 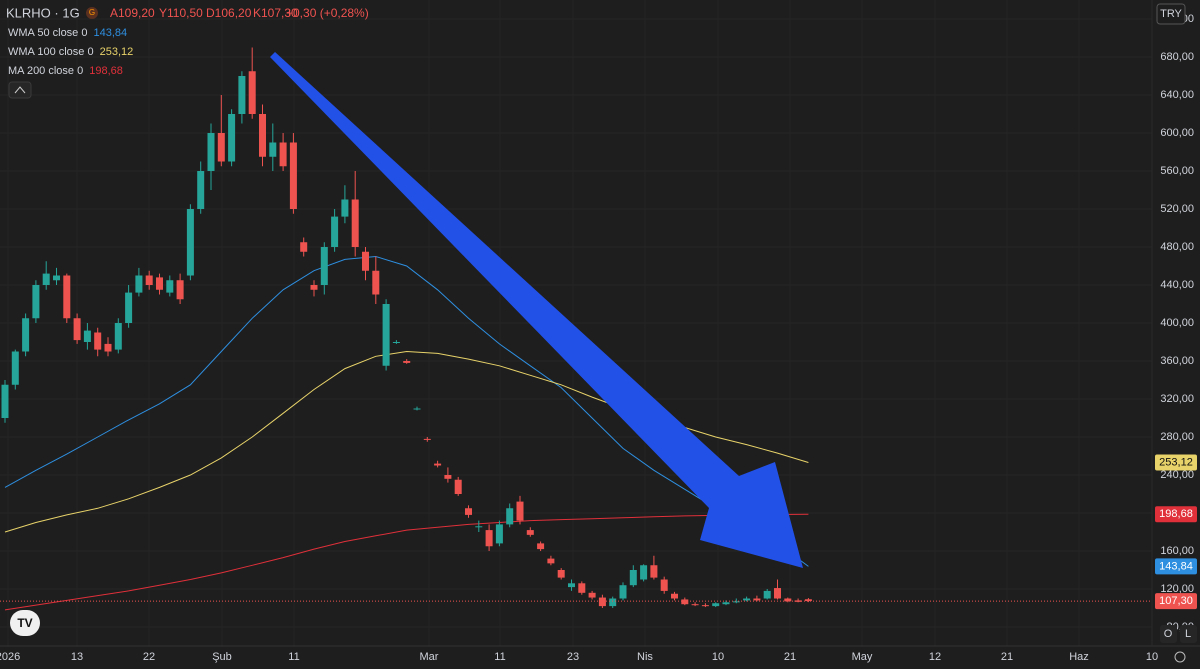 I want to click on settings-icon, so click(x=1180, y=657).